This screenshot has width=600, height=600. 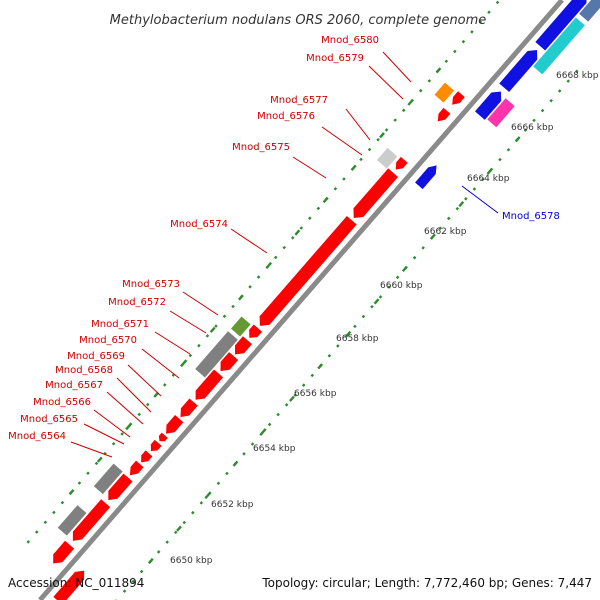 I want to click on scale-tick-label: 6664 kbp, so click(x=488, y=179).